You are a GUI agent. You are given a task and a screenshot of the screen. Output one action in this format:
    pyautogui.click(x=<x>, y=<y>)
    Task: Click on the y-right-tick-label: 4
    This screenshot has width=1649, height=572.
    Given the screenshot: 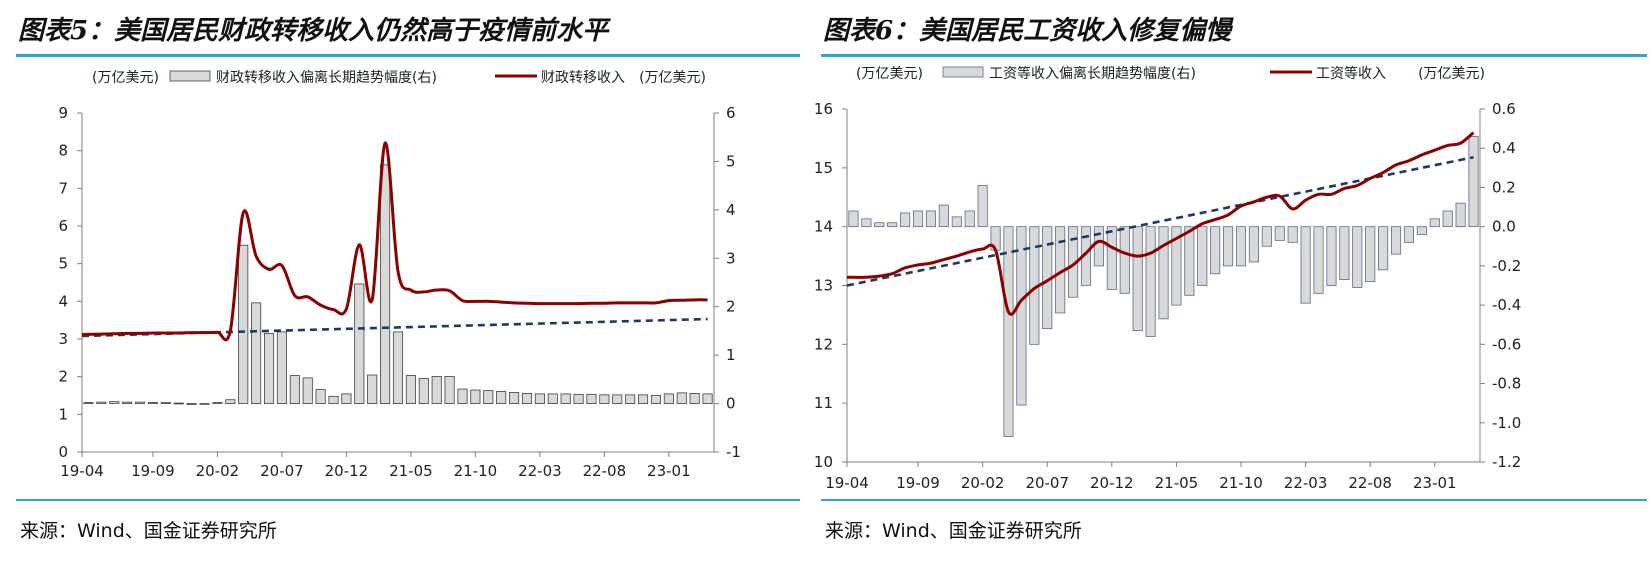 What is the action you would take?
    pyautogui.click(x=731, y=210)
    